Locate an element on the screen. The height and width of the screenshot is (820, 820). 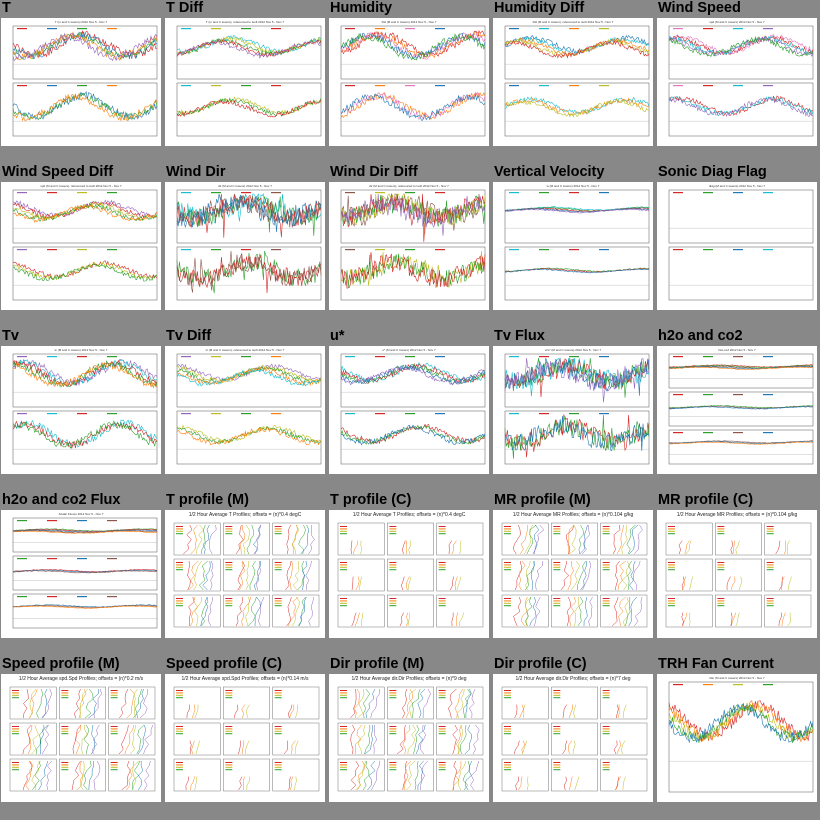
thumbnail-title: Wind Dir is located at coordinates (196, 172).